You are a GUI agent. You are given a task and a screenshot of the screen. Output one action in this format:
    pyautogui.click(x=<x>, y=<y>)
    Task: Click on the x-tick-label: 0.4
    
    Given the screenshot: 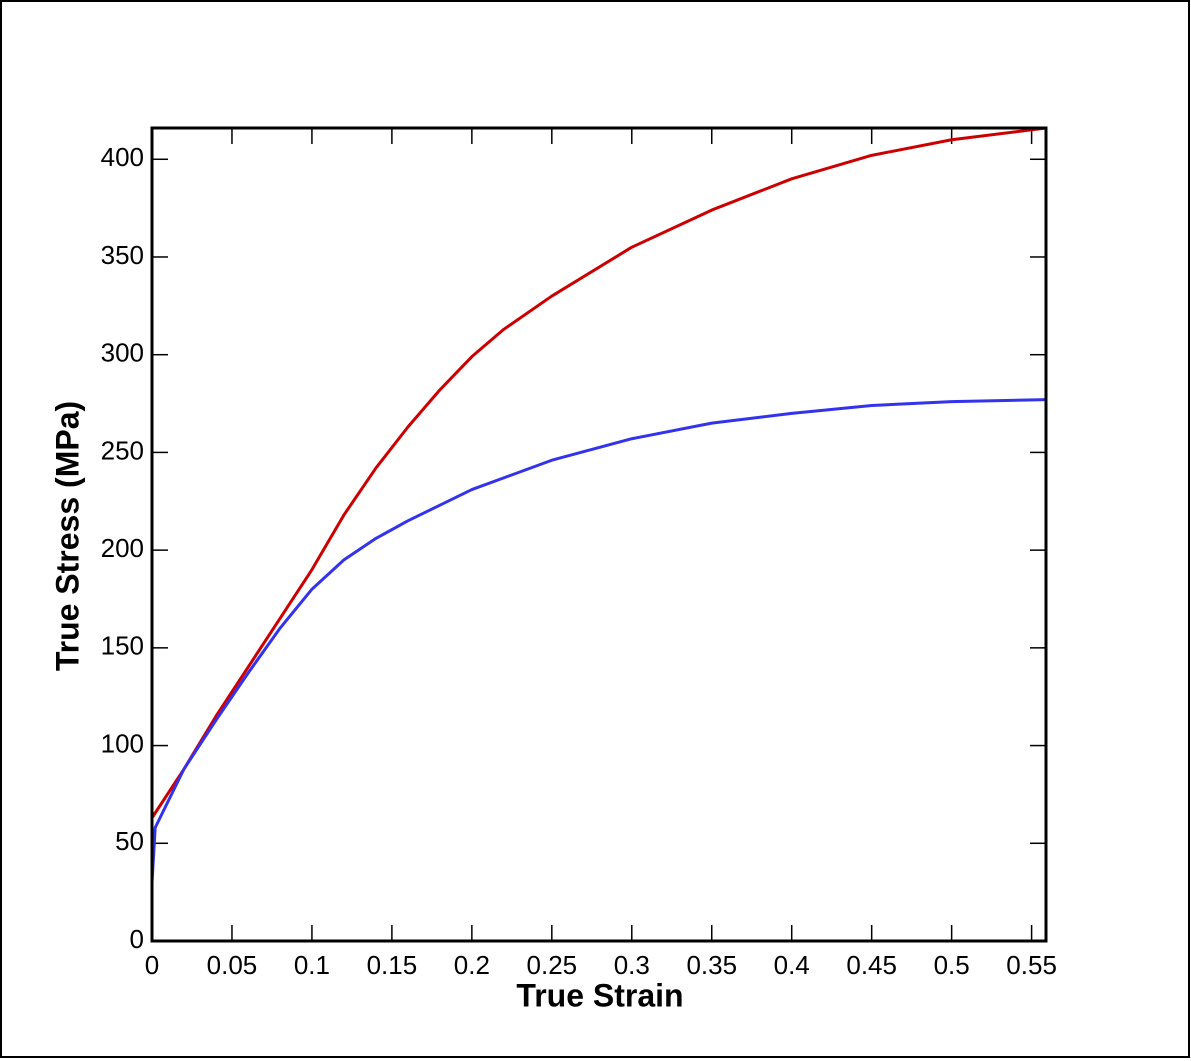 What is the action you would take?
    pyautogui.click(x=792, y=965)
    